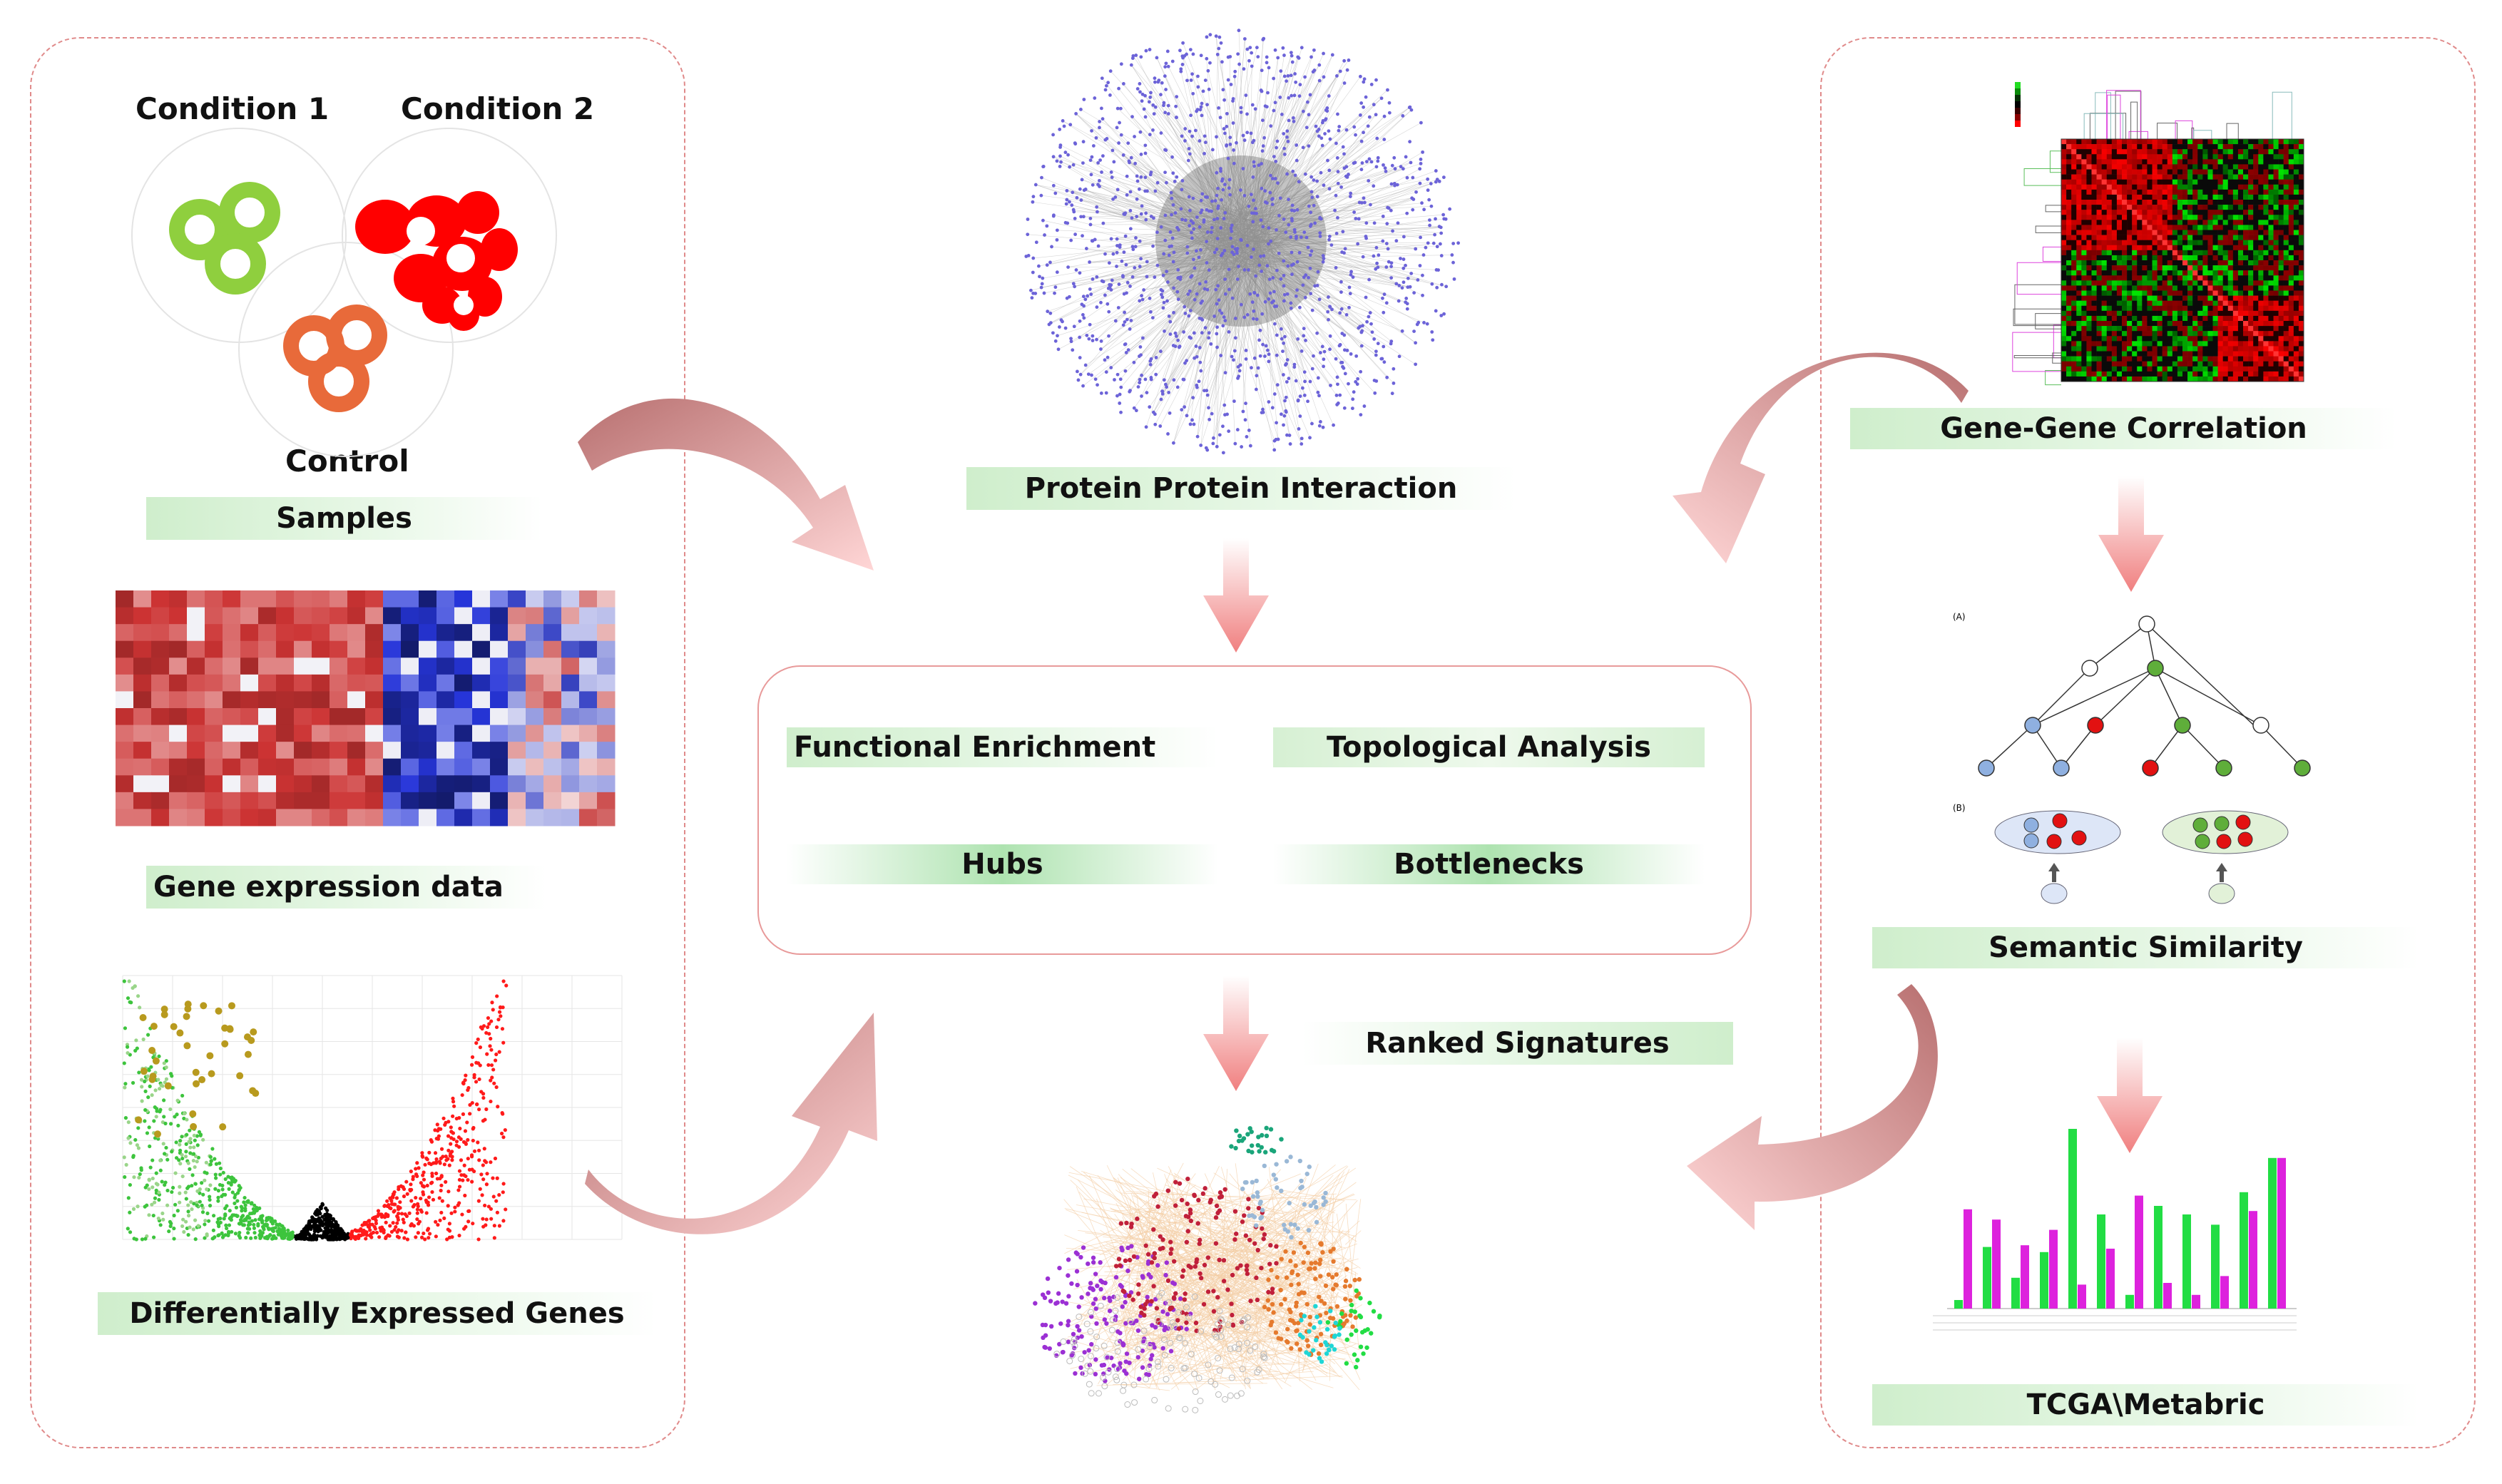 The image size is (2502, 1484). What do you see at coordinates (1959, 617) in the screenshot?
I see `panel-a-label: (A)` at bounding box center [1959, 617].